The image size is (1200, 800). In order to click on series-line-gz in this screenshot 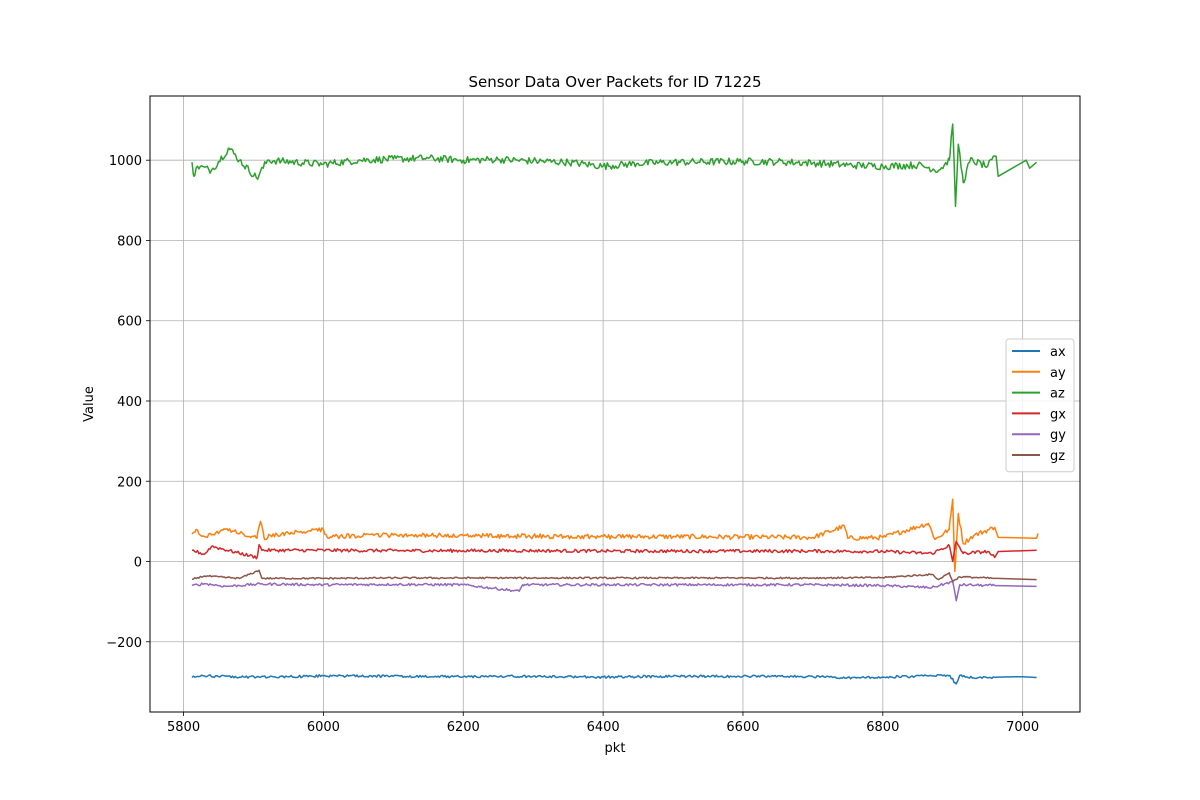, I will do `click(614, 576)`.